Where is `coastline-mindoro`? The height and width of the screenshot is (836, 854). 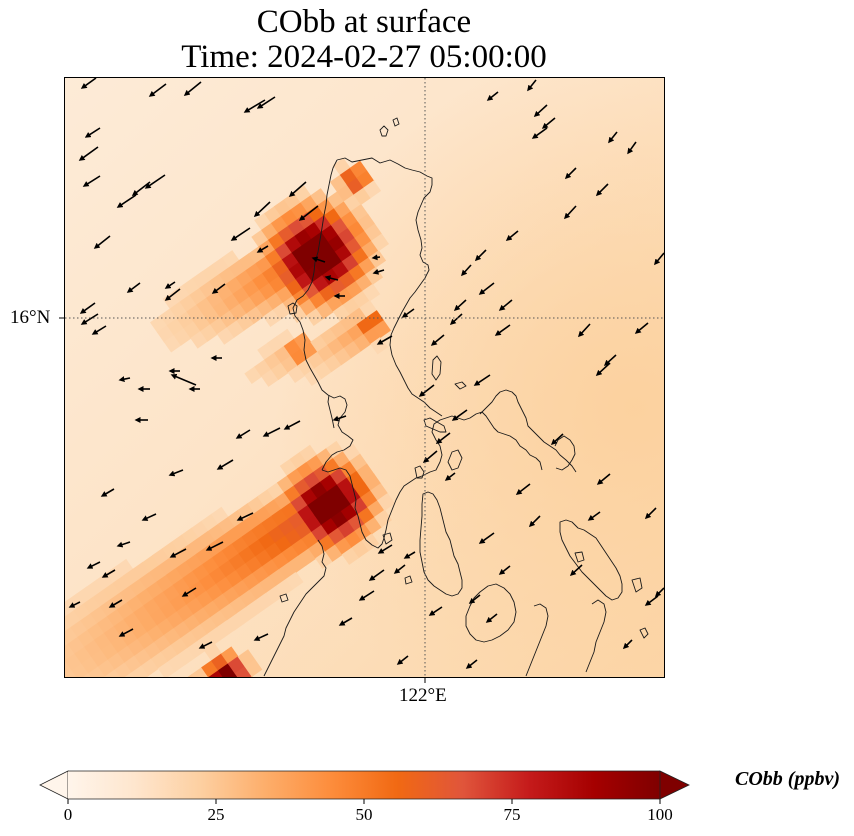 coastline-mindoro is located at coordinates (441, 544).